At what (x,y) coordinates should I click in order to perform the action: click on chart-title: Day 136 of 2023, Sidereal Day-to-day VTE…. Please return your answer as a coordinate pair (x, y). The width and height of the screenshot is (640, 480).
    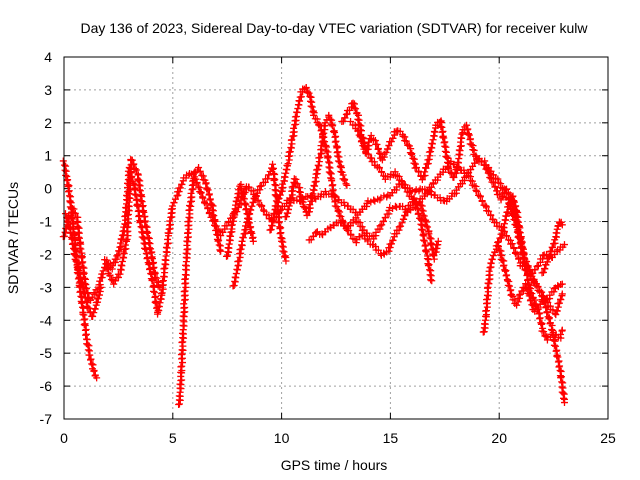
    Looking at the image, I should click on (334, 28).